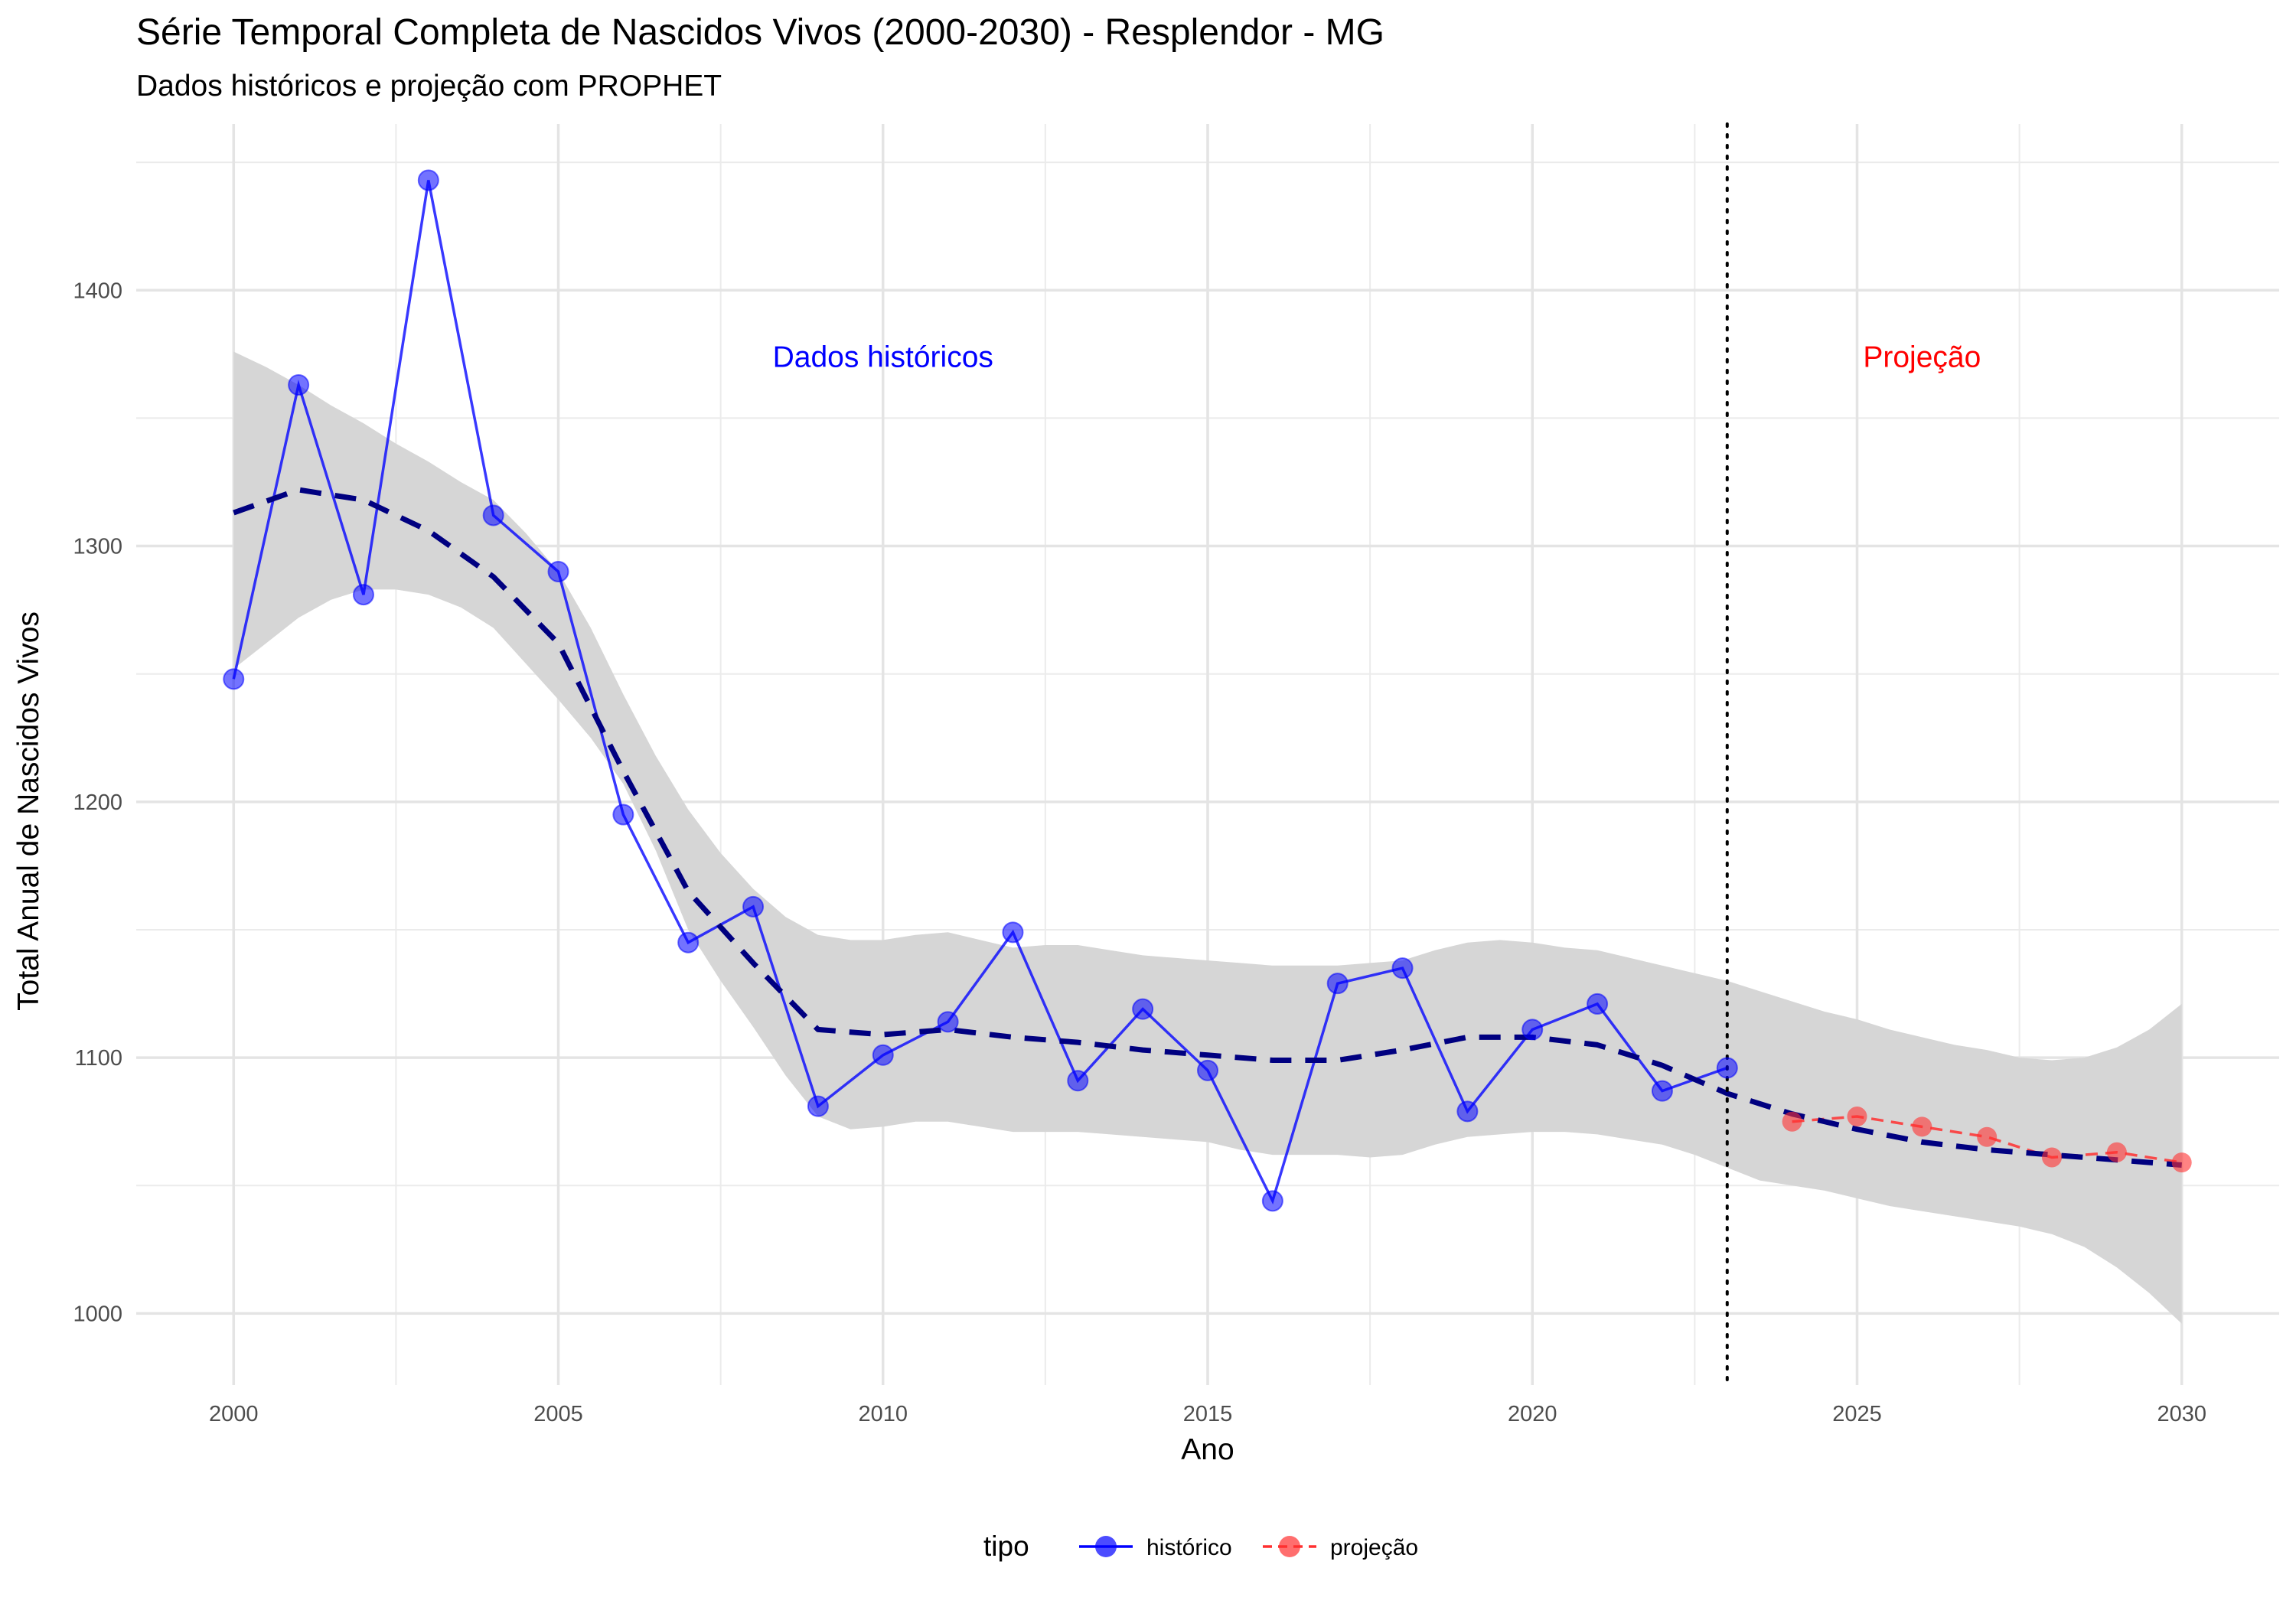 This screenshot has height=1607, width=2296. Describe the element at coordinates (1207, 1449) in the screenshot. I see `x-axis-title: Ano` at that location.